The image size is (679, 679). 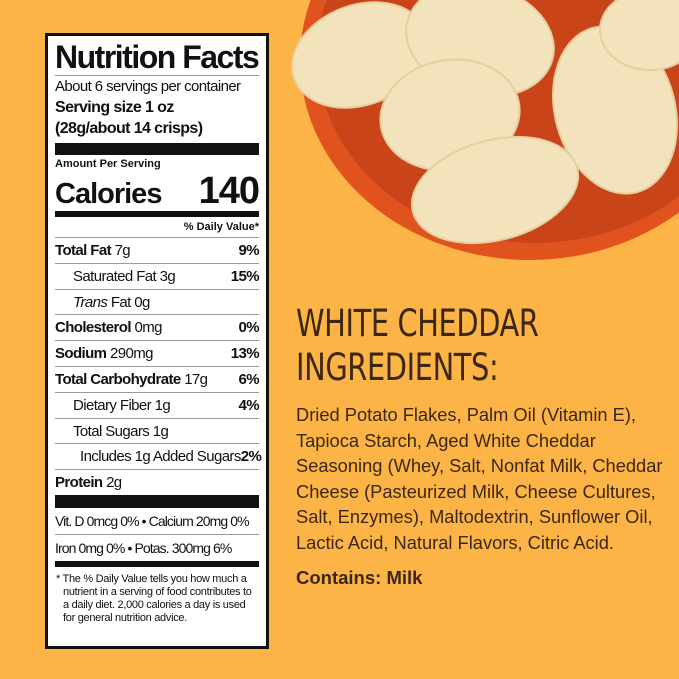 What do you see at coordinates (221, 227) in the screenshot?
I see `daily-value-header: % Daily Value*` at bounding box center [221, 227].